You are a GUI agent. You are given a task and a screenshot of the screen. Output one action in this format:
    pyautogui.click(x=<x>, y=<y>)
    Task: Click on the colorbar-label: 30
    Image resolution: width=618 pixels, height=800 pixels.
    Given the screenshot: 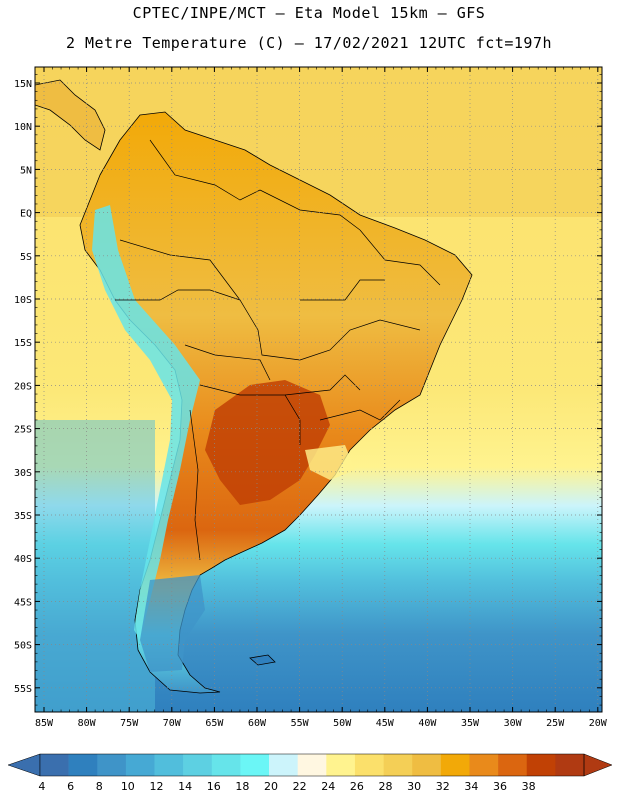 What is the action you would take?
    pyautogui.click(x=414, y=786)
    